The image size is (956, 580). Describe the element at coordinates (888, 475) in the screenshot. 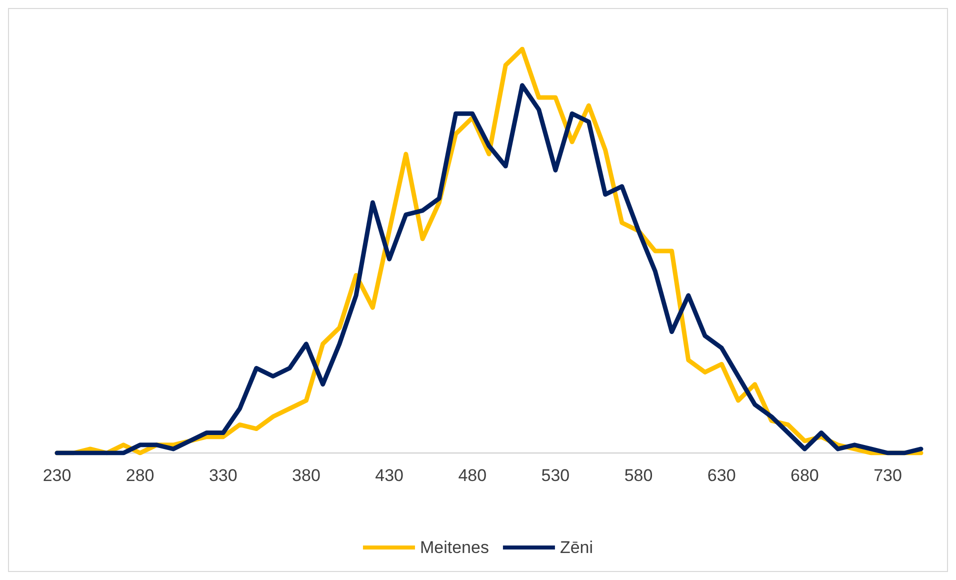

I see `x-tick-label: 730` at that location.